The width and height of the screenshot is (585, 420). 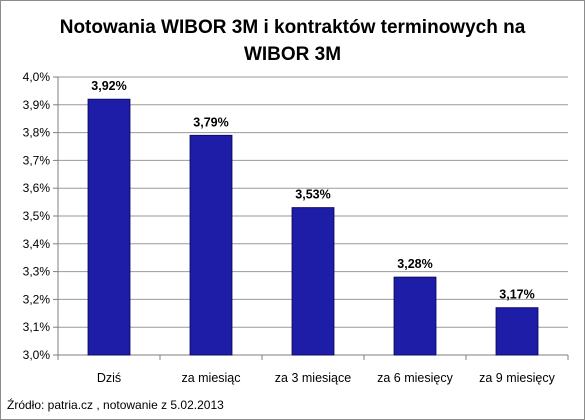 What do you see at coordinates (313, 378) in the screenshot?
I see `x-category-label: za 3 miesiące` at bounding box center [313, 378].